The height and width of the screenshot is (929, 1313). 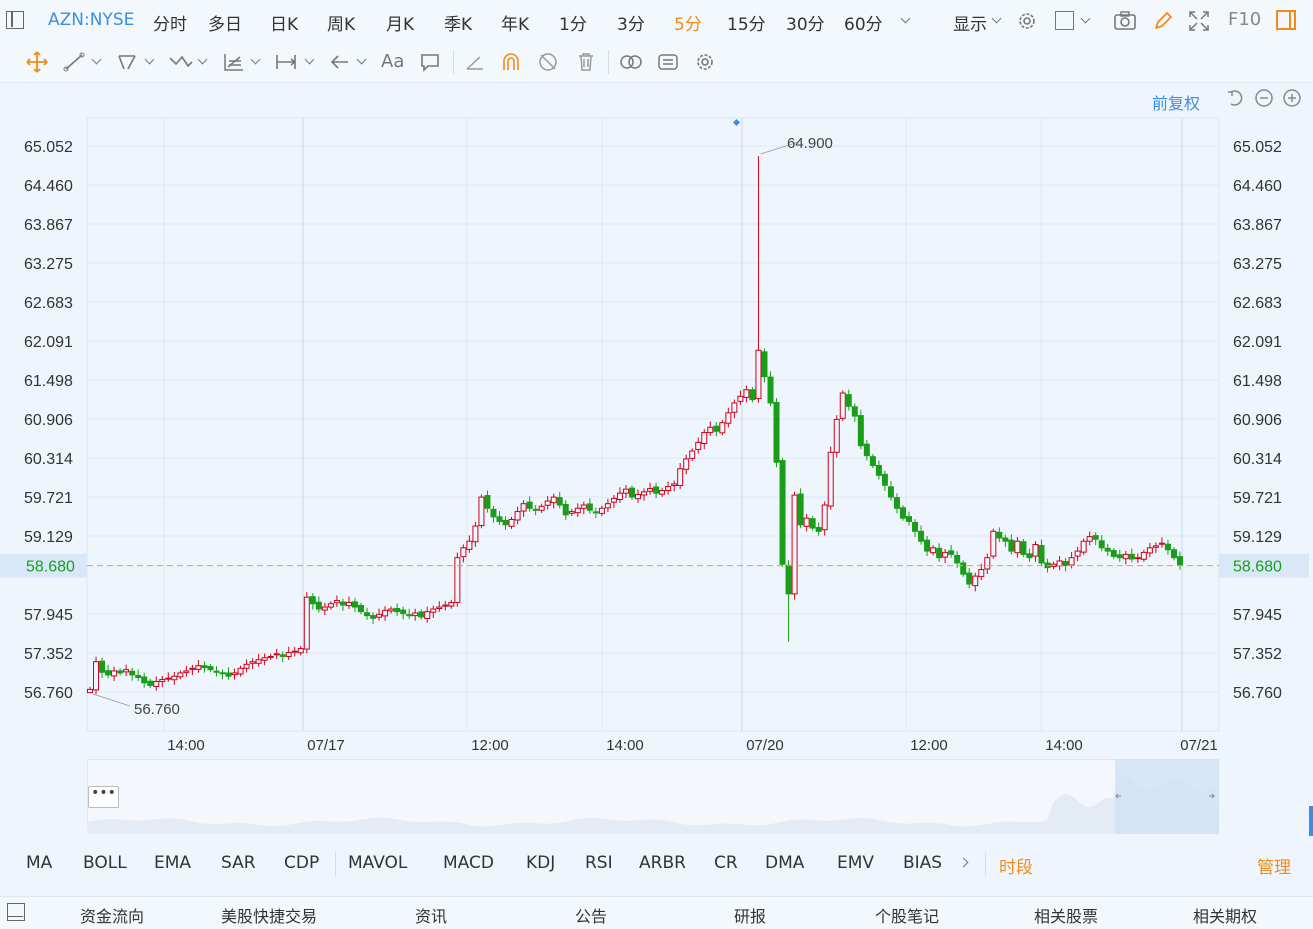 I want to click on period-tab: 年K, so click(x=515, y=25).